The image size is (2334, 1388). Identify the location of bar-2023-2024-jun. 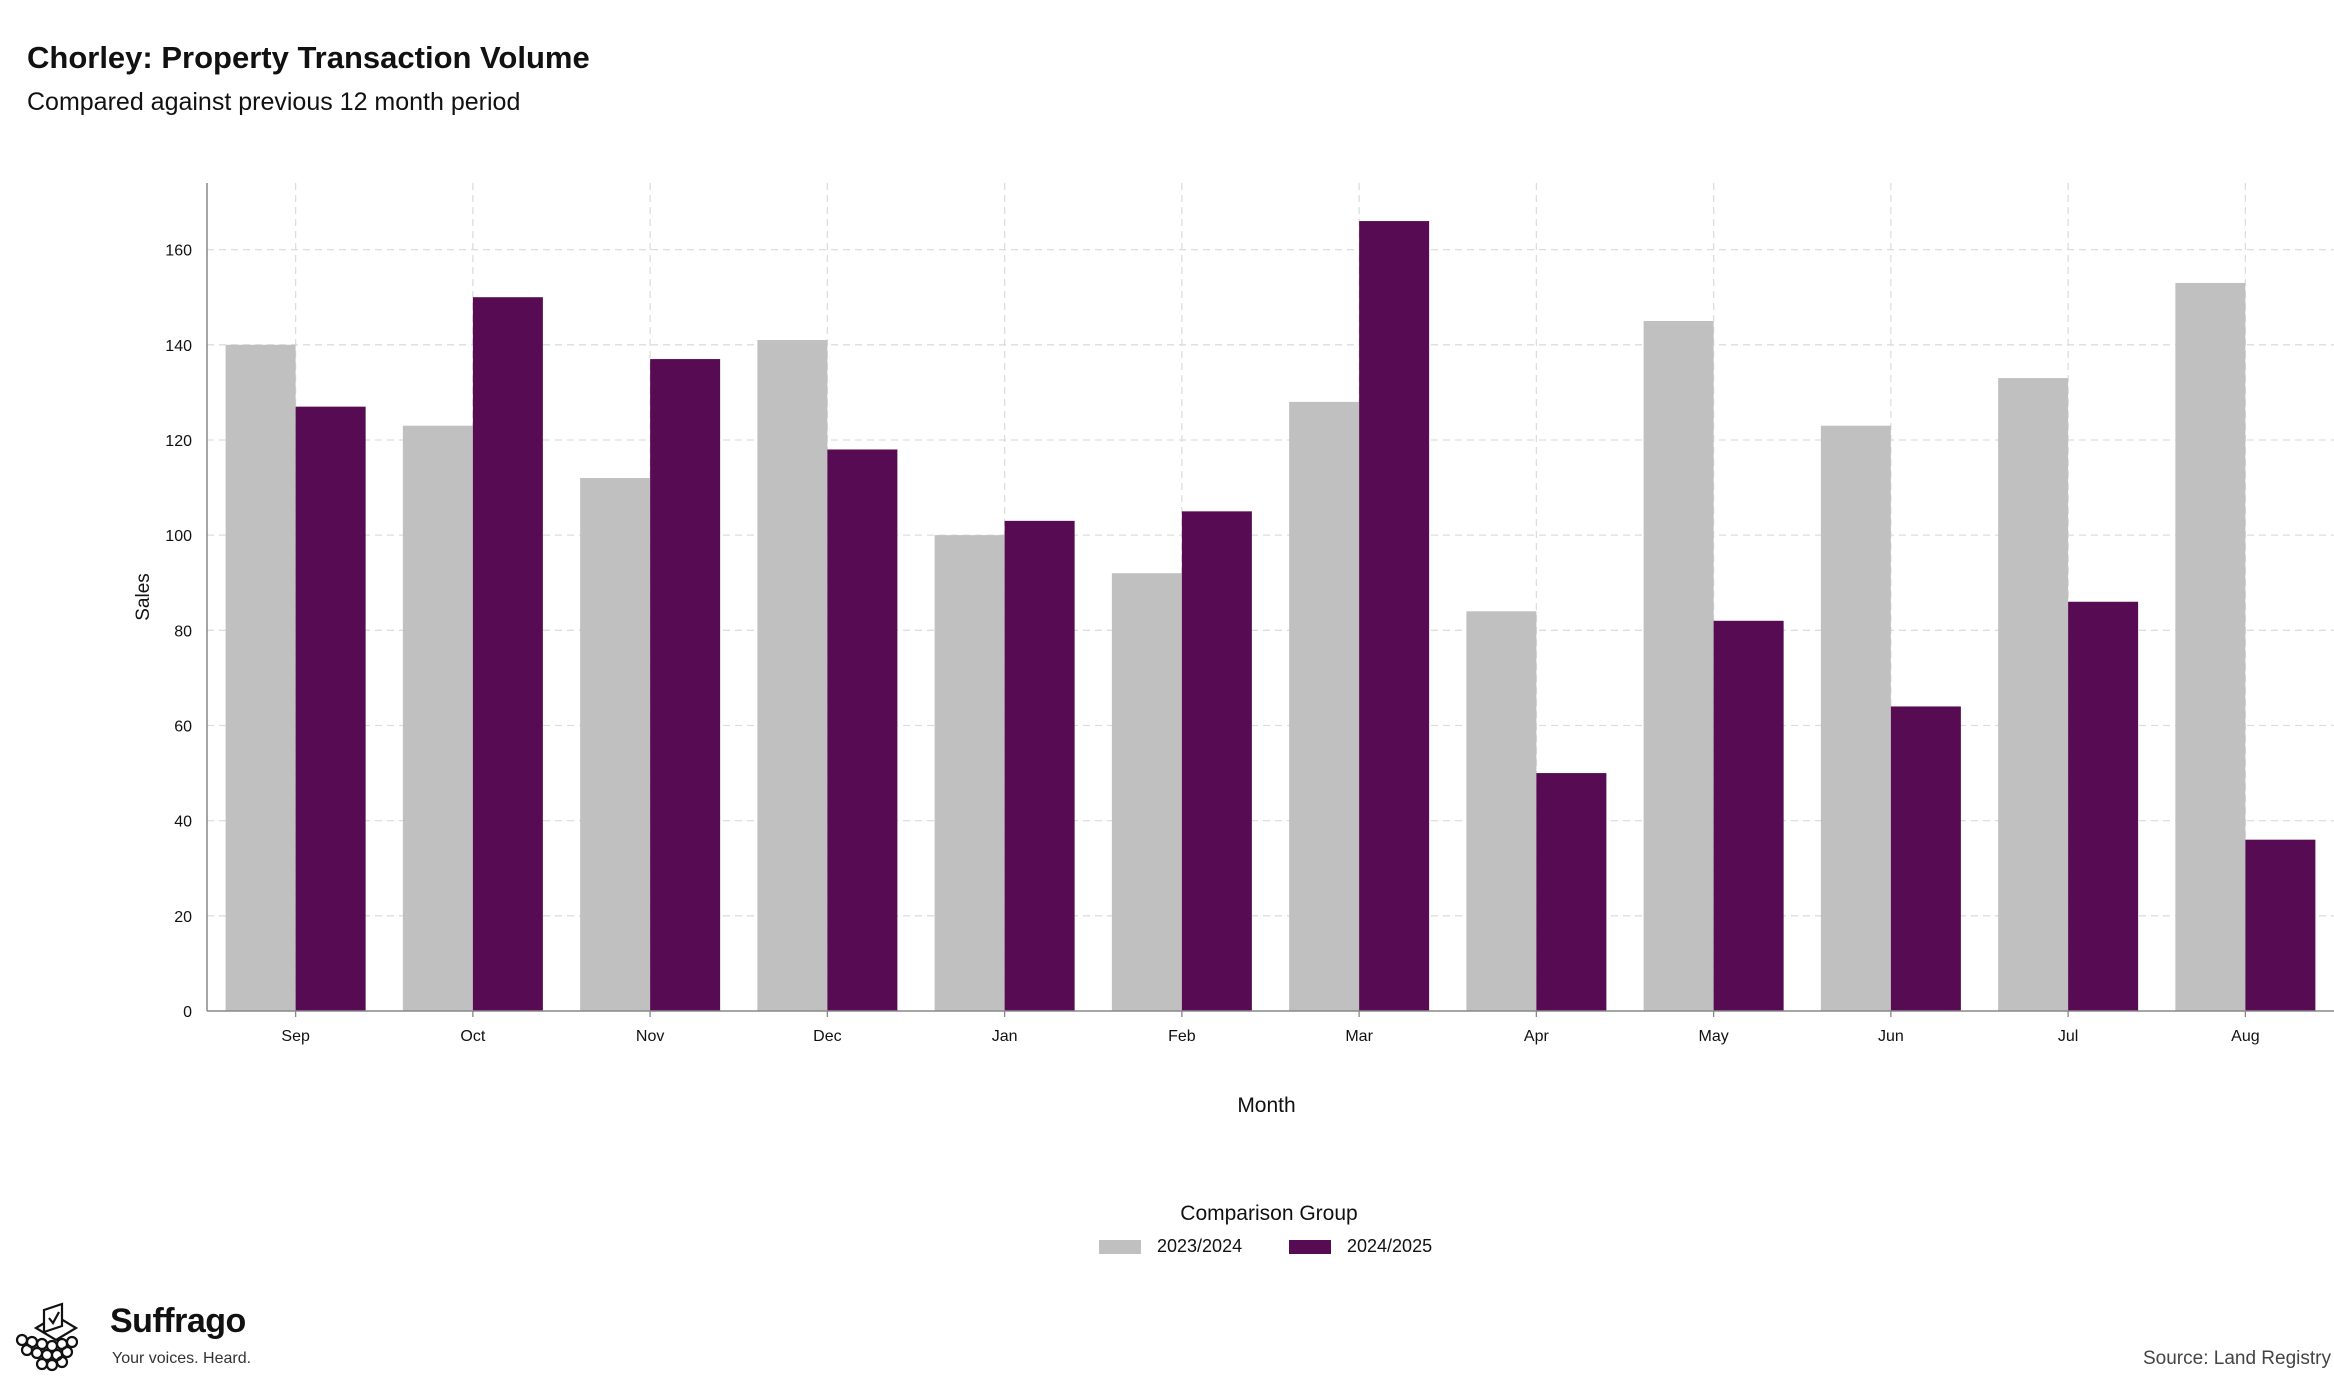
(1855, 718).